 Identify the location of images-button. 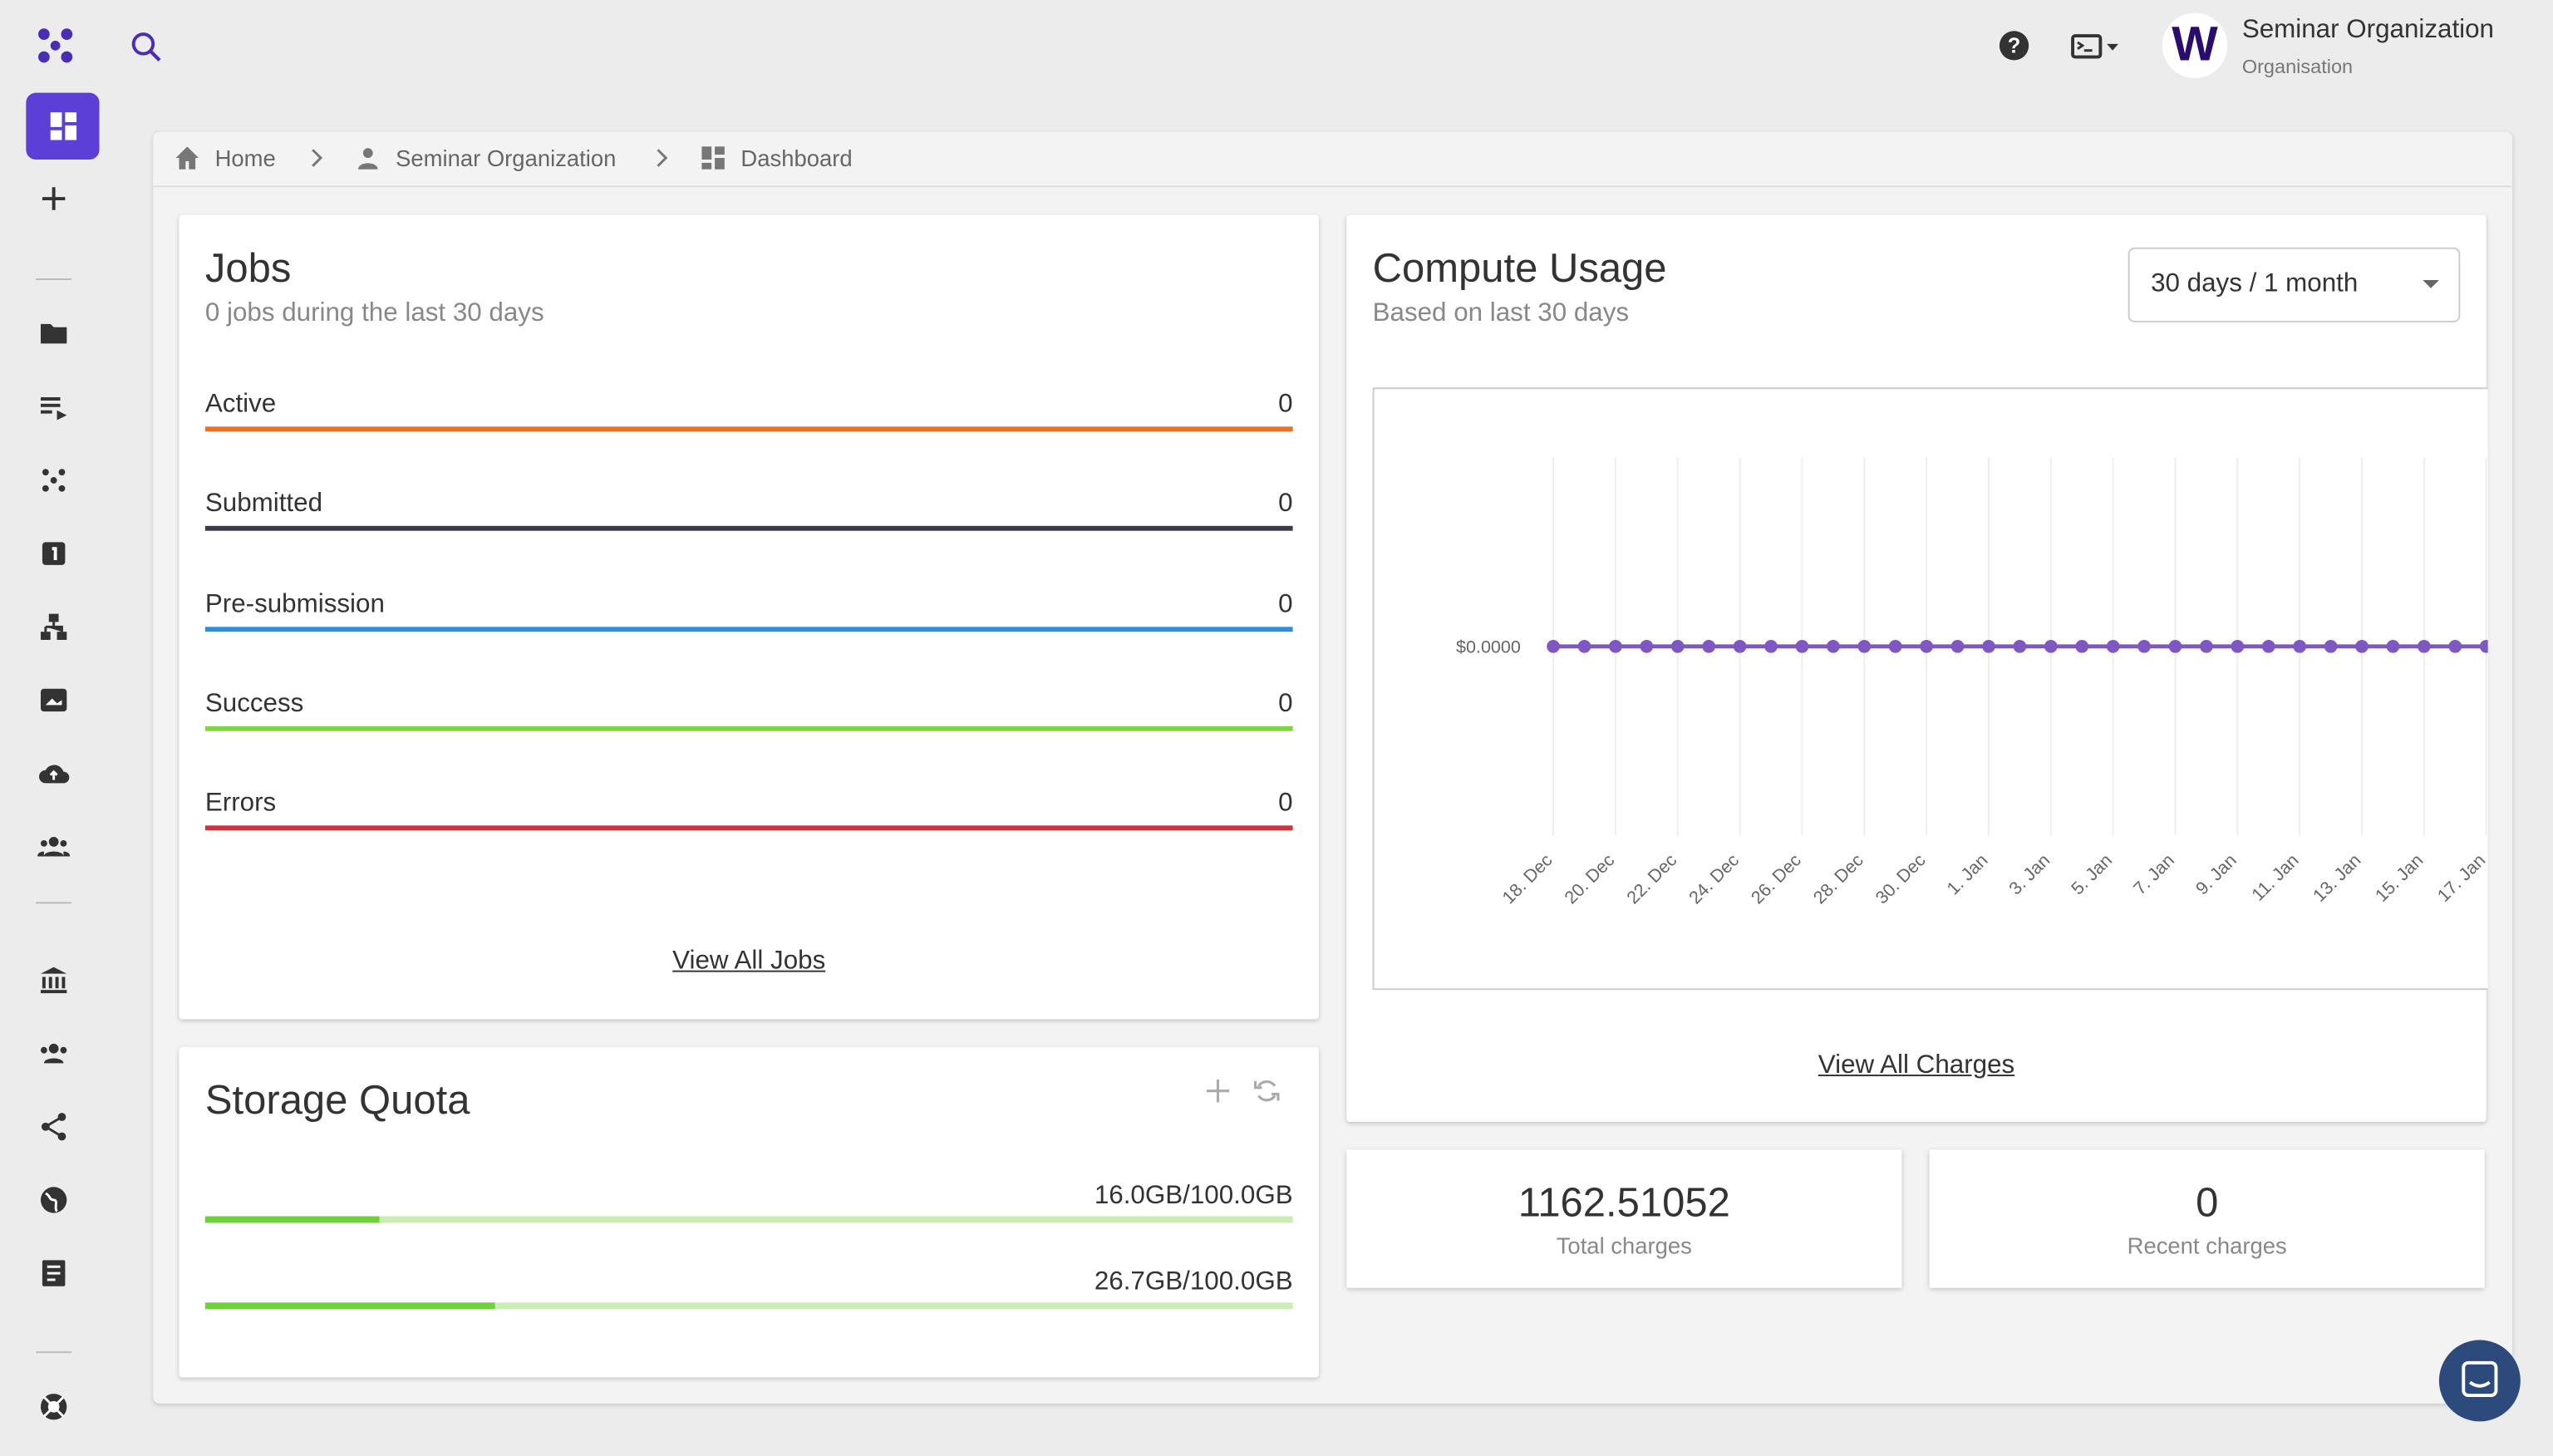
(53, 700).